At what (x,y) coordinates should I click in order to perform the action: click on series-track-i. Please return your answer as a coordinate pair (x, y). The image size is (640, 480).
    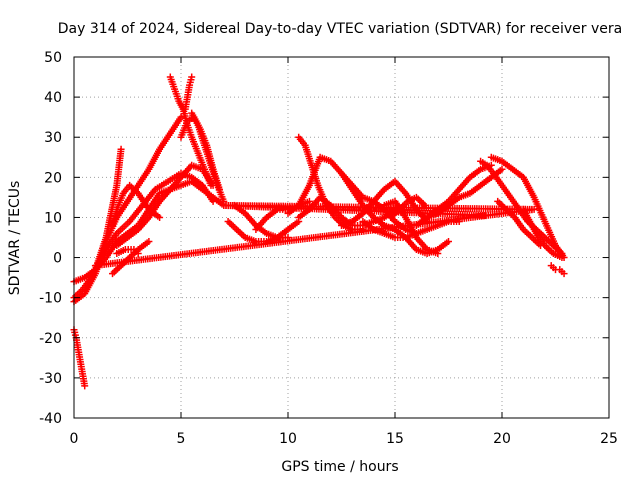
    Looking at the image, I should click on (190, 131).